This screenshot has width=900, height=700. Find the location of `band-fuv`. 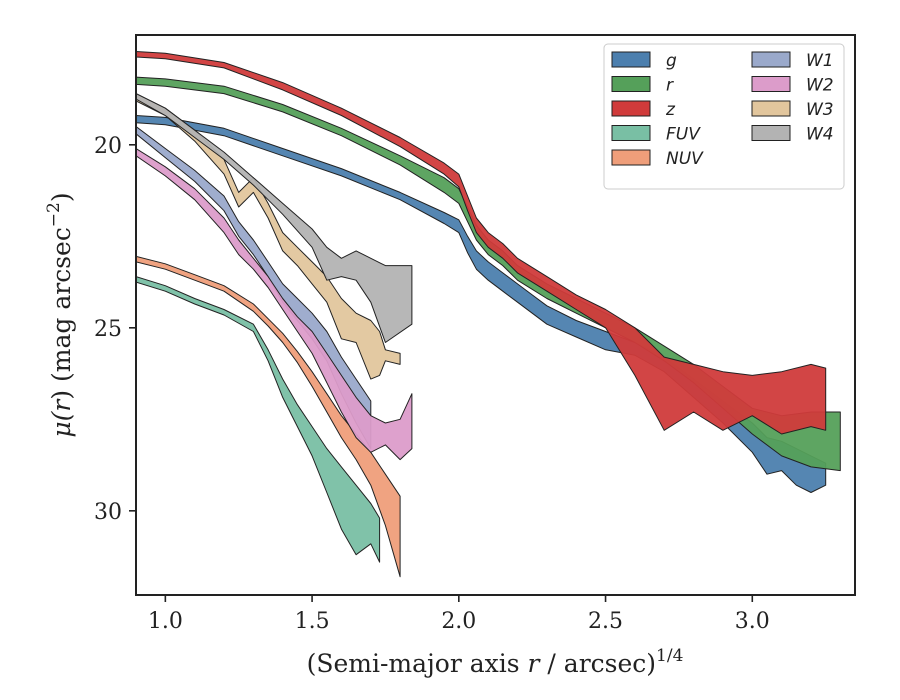

band-fuv is located at coordinates (258, 419).